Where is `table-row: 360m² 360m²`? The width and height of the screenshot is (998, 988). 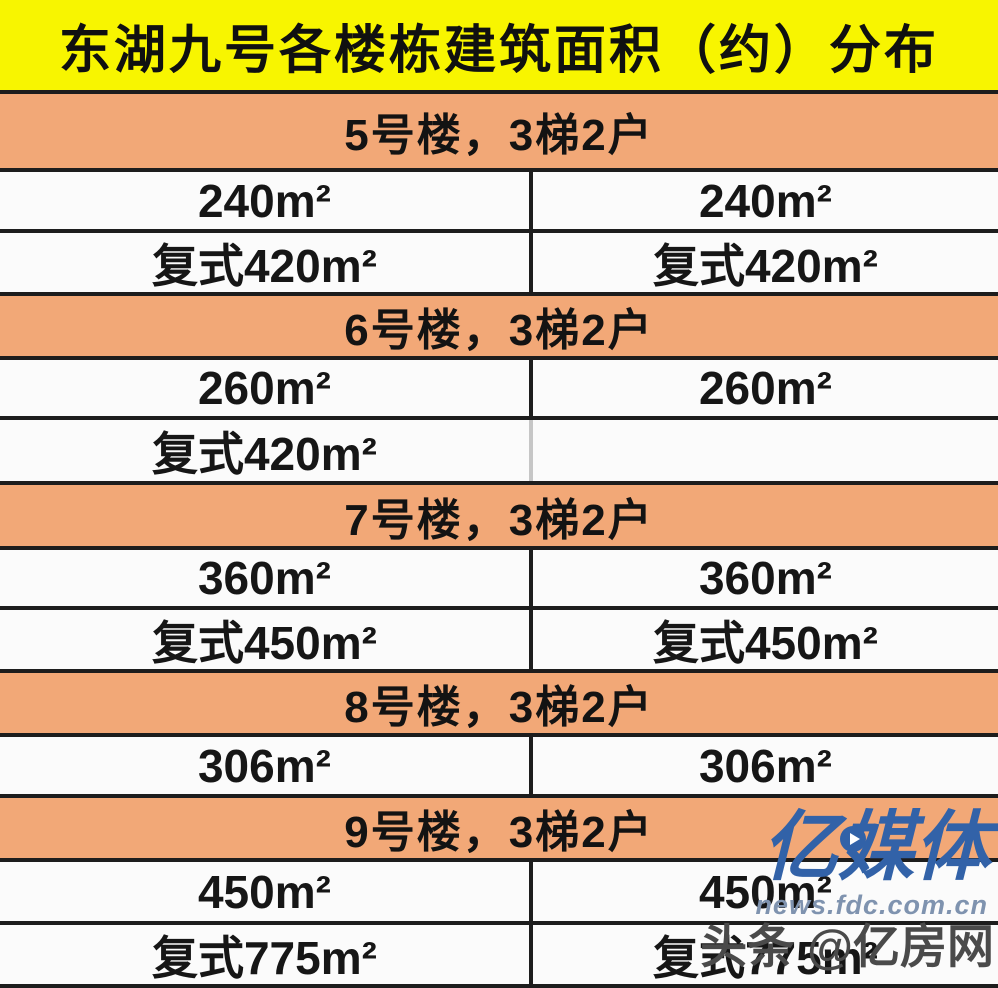 table-row: 360m² 360m² is located at coordinates (499, 580).